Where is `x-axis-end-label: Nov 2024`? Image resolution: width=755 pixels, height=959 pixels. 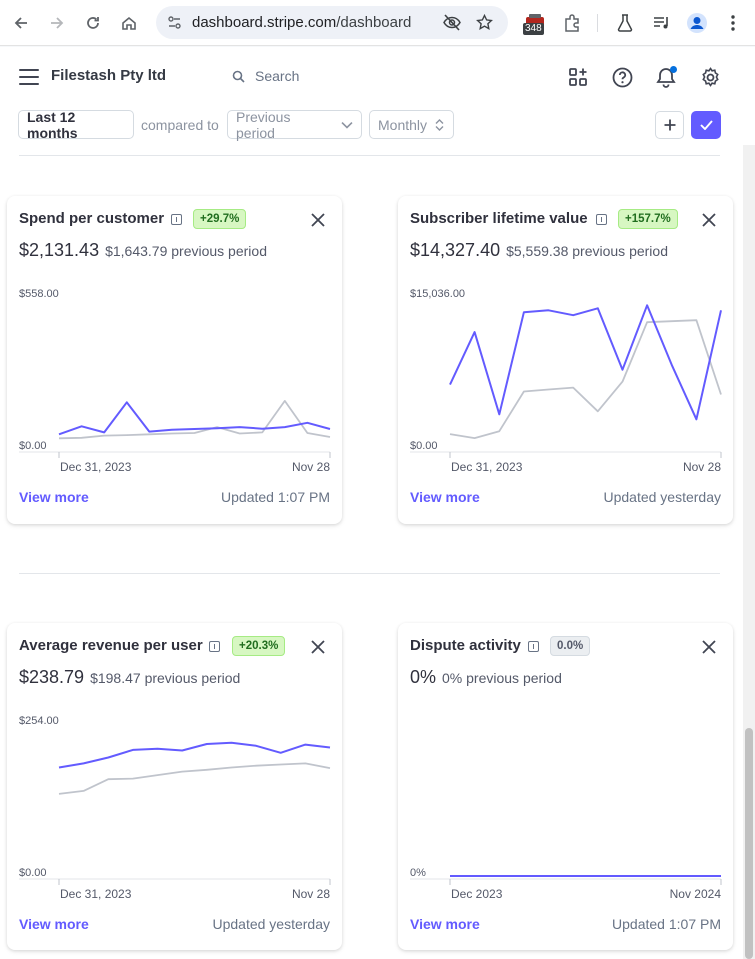
x-axis-end-label: Nov 2024 is located at coordinates (695, 894).